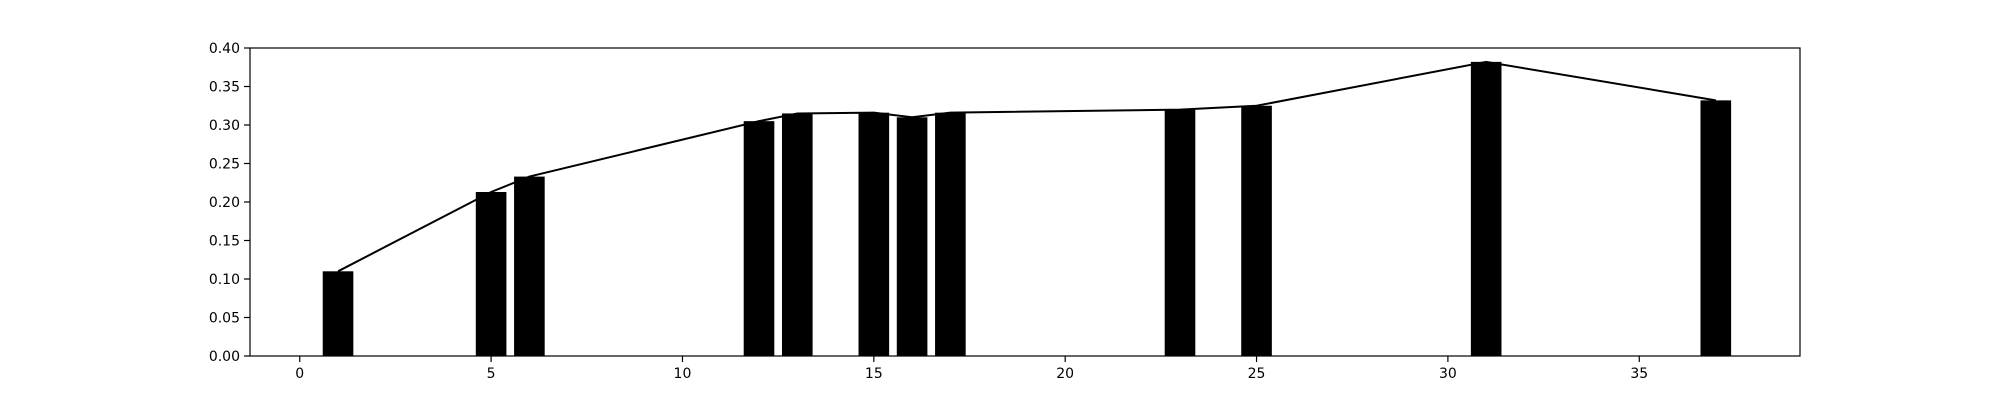 The image size is (2000, 400). Describe the element at coordinates (1257, 374) in the screenshot. I see `x-tick-label-25: 25` at that location.